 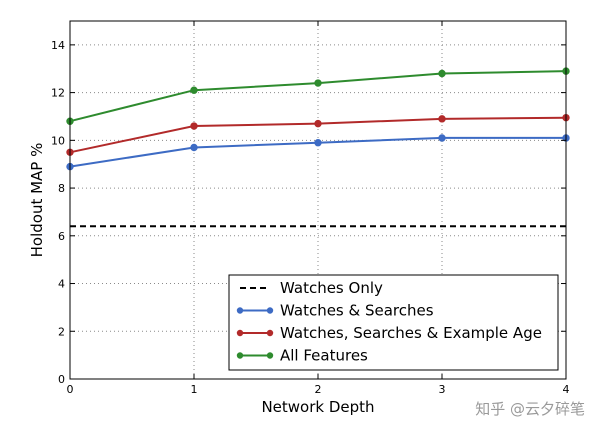 What do you see at coordinates (61, 188) in the screenshot?
I see `y-tick-label: 8` at bounding box center [61, 188].